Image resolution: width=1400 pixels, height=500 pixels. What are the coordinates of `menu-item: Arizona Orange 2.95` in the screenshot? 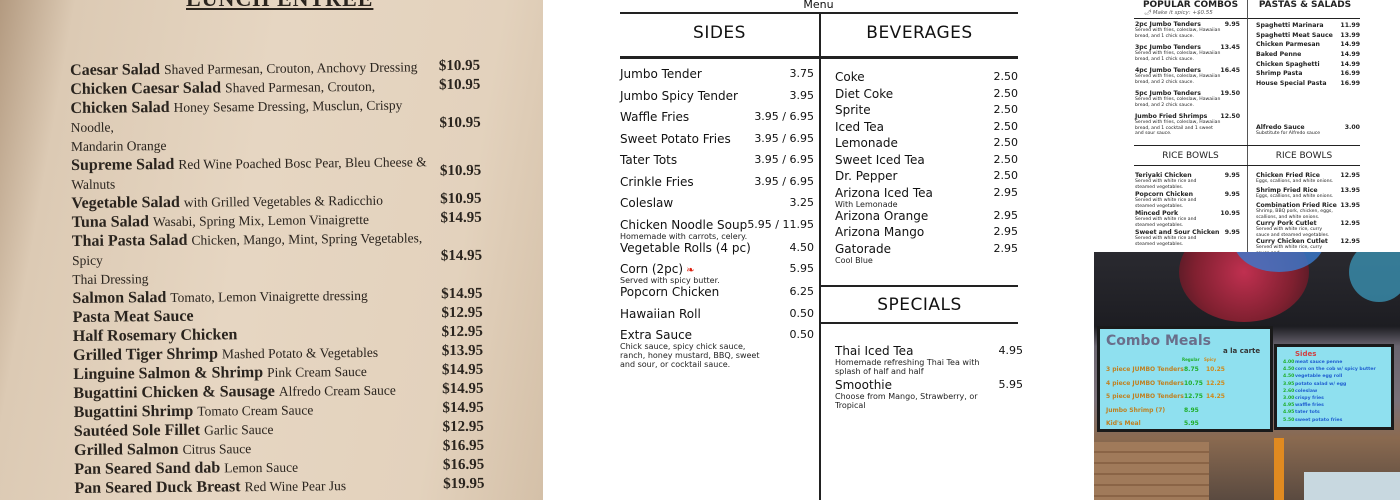 It's located at (926, 217).